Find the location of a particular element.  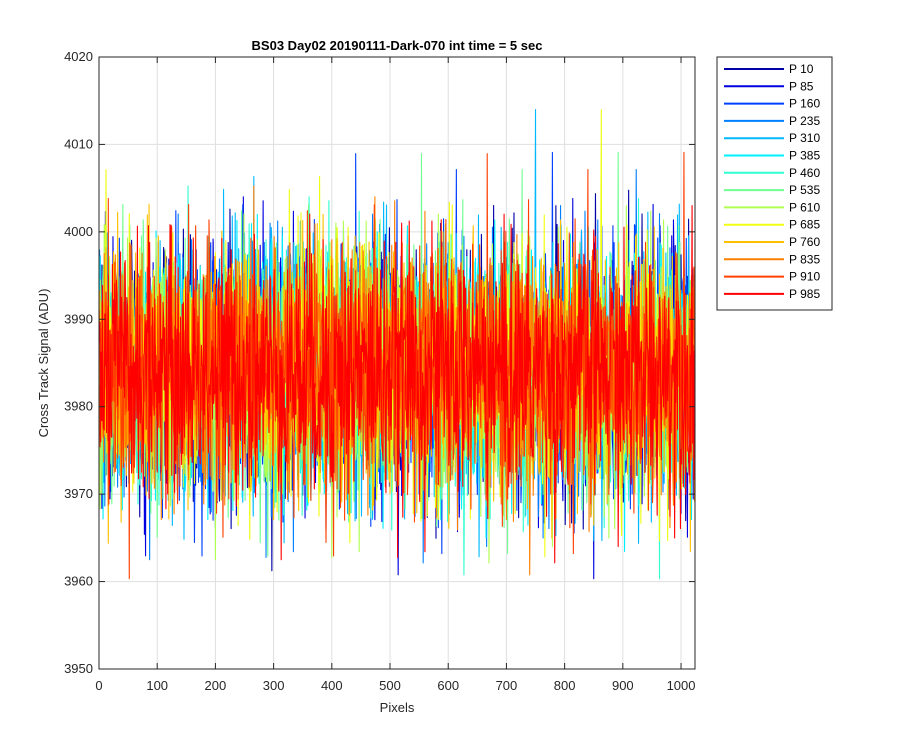

x-tick-label: 0 is located at coordinates (98, 685).